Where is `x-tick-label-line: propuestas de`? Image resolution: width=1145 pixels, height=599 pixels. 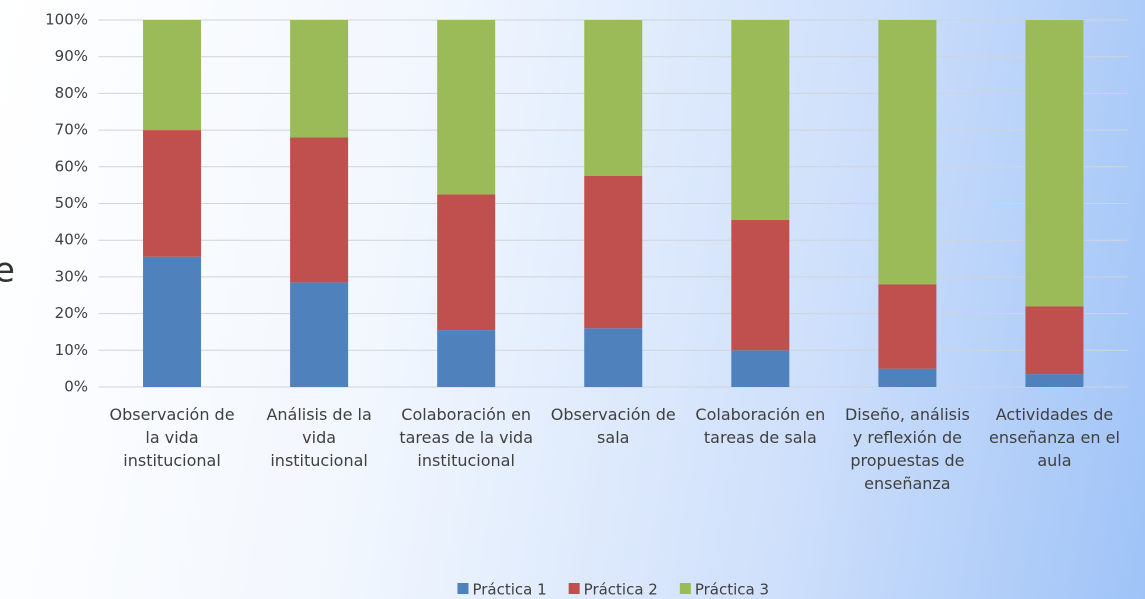
x-tick-label-line: propuestas de is located at coordinates (907, 460).